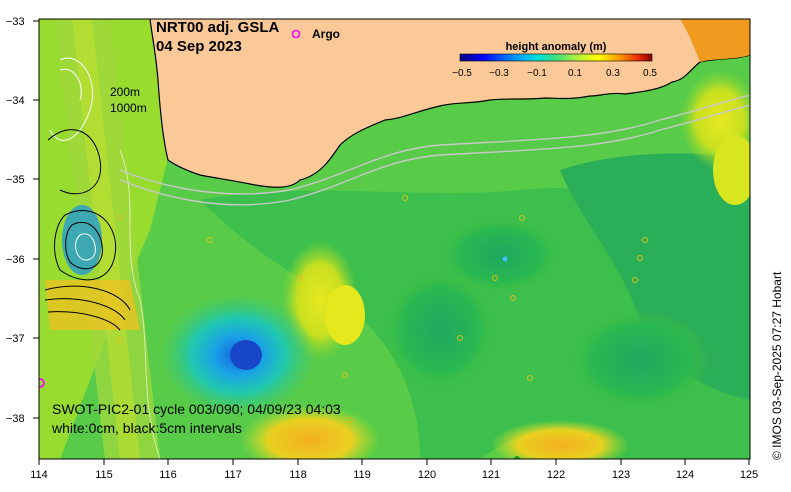  What do you see at coordinates (22, 220) in the screenshot?
I see `lat-axis: −33 −34 −35 −36 −37 −38` at bounding box center [22, 220].